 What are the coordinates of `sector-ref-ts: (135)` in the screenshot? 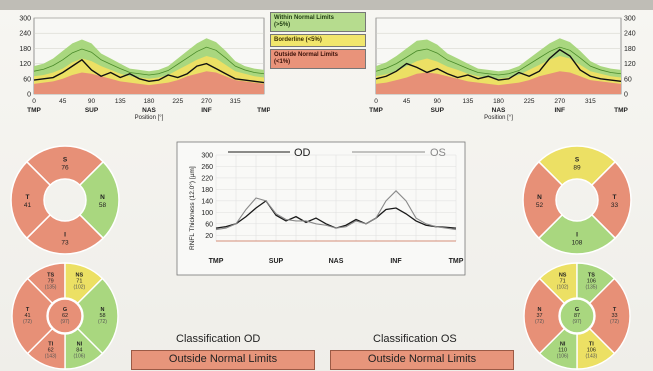 It's located at (592, 287).